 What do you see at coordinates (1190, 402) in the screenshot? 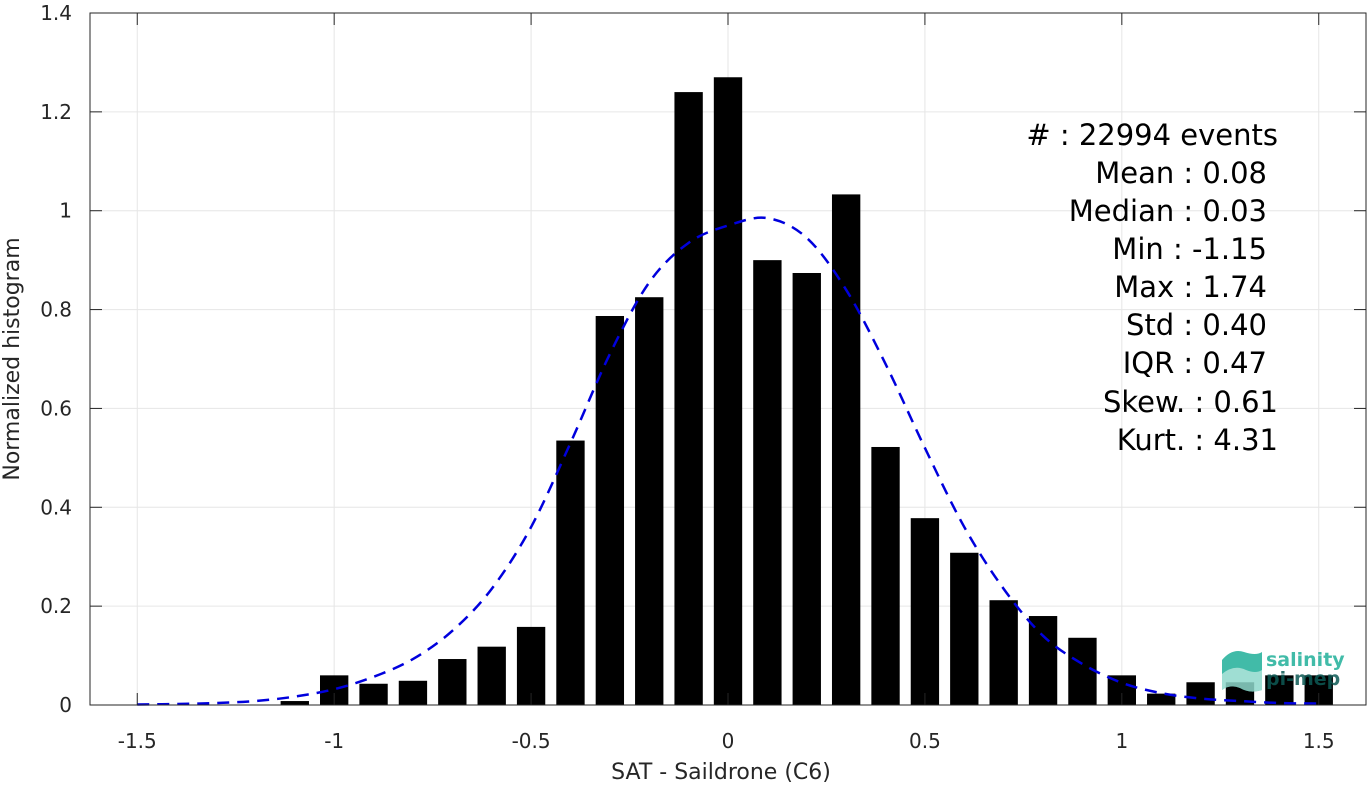
I see `stat-skew: Skew. : 0.61` at bounding box center [1190, 402].